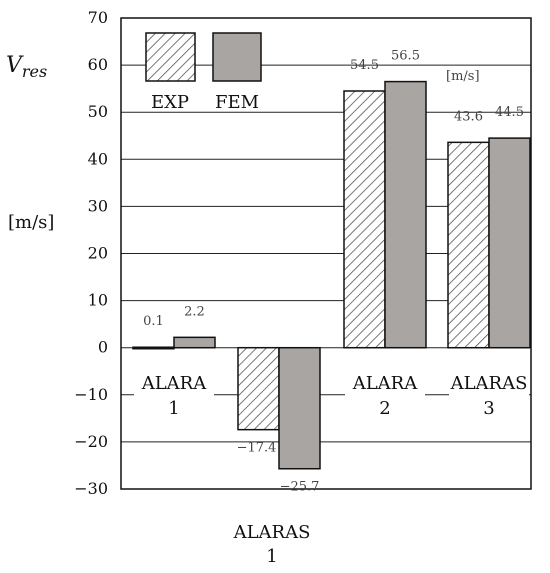  I want to click on y-tick-label: 0, so click(103, 347).